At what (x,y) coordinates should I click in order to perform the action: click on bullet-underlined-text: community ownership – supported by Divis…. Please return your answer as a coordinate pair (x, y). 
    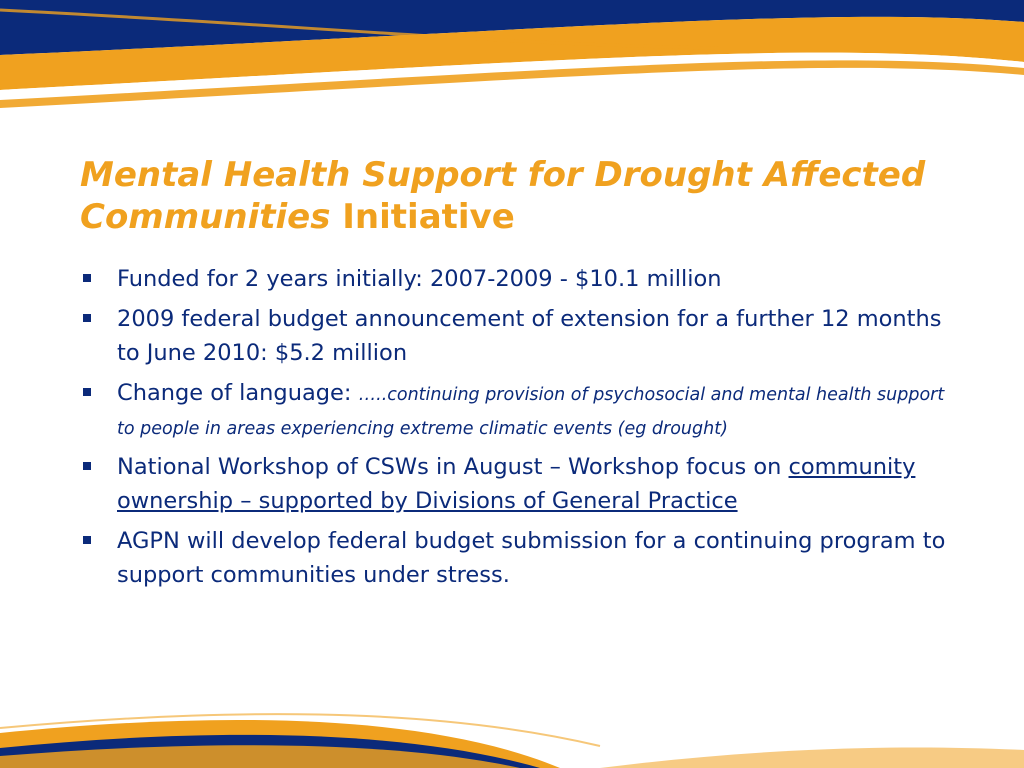
    Looking at the image, I should click on (516, 484).